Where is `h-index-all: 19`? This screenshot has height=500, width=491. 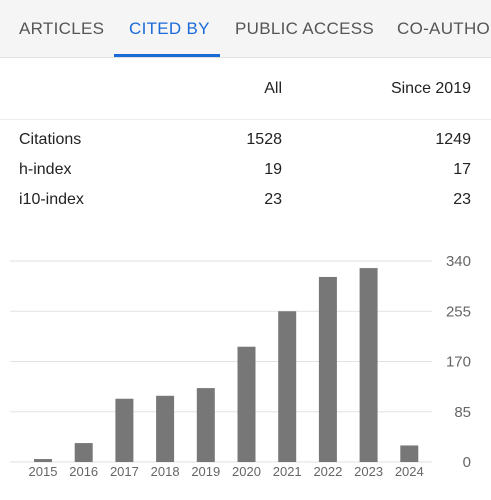 h-index-all: 19 is located at coordinates (273, 169).